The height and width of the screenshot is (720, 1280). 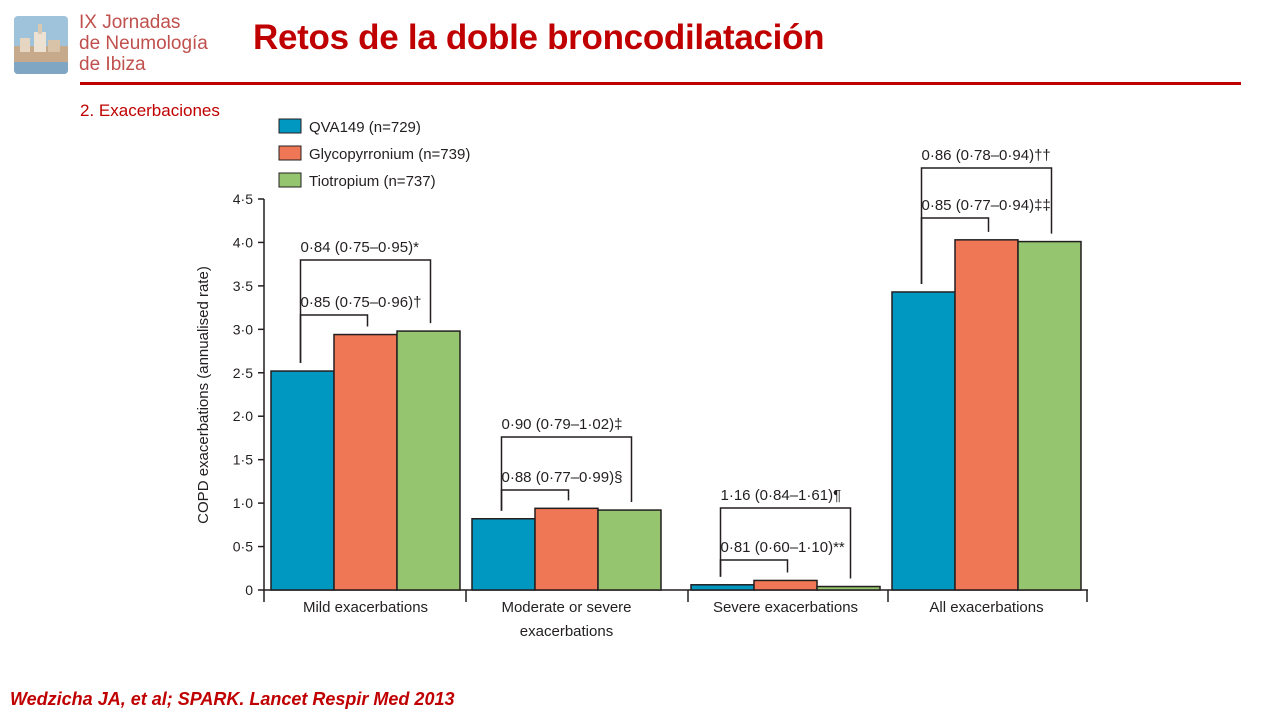 I want to click on y-axis-title: COPD exacerbations (annualised rate), so click(x=203, y=395).